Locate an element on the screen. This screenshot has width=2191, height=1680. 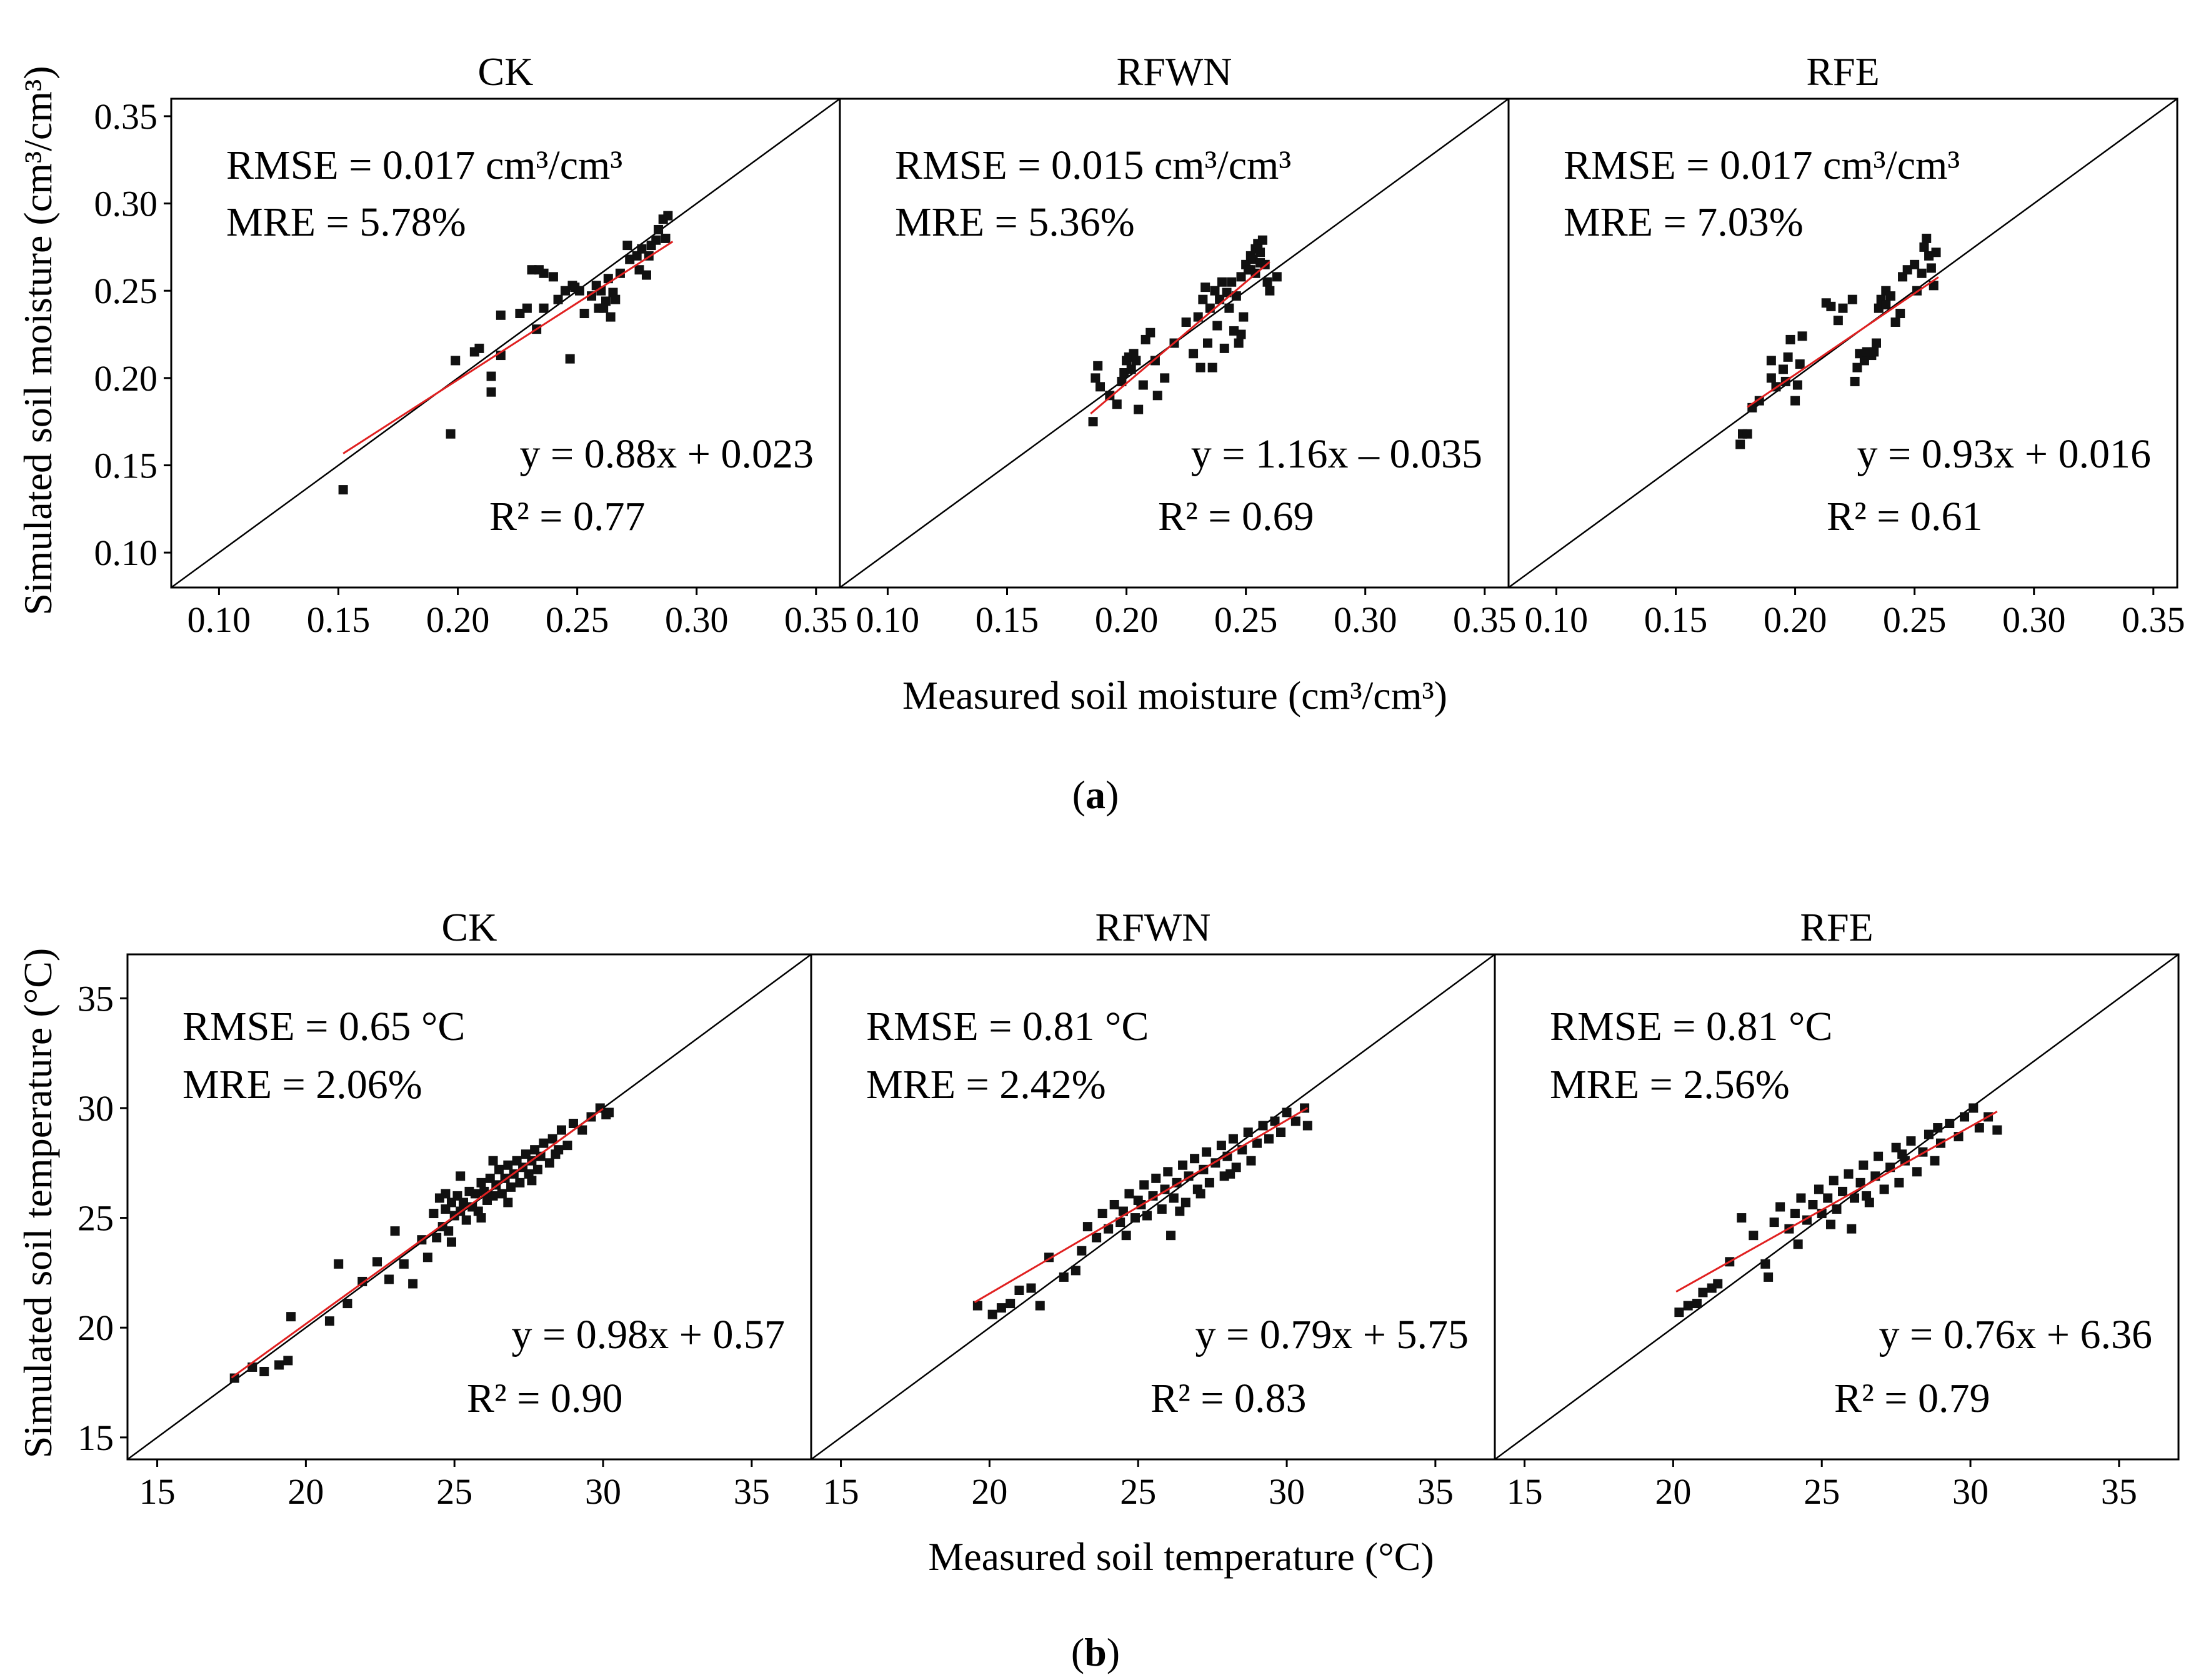
panel-a-letter: a is located at coordinates (1095, 794).